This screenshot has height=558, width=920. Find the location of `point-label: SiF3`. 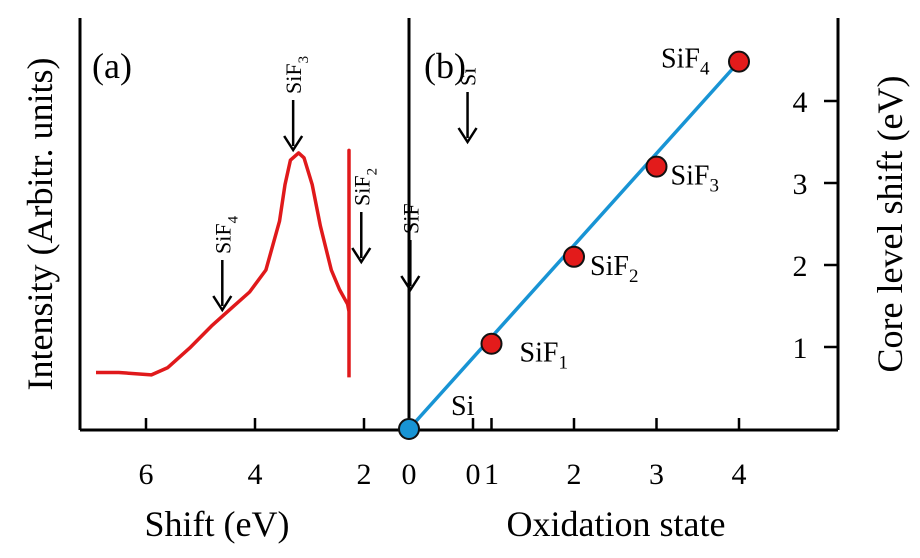

point-label: SiF3 is located at coordinates (695, 179).